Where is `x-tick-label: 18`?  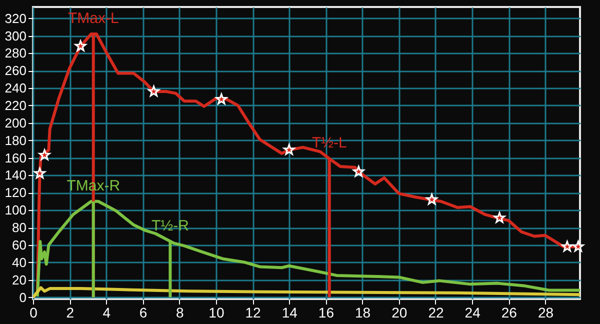
x-tick-label: 18 is located at coordinates (363, 312).